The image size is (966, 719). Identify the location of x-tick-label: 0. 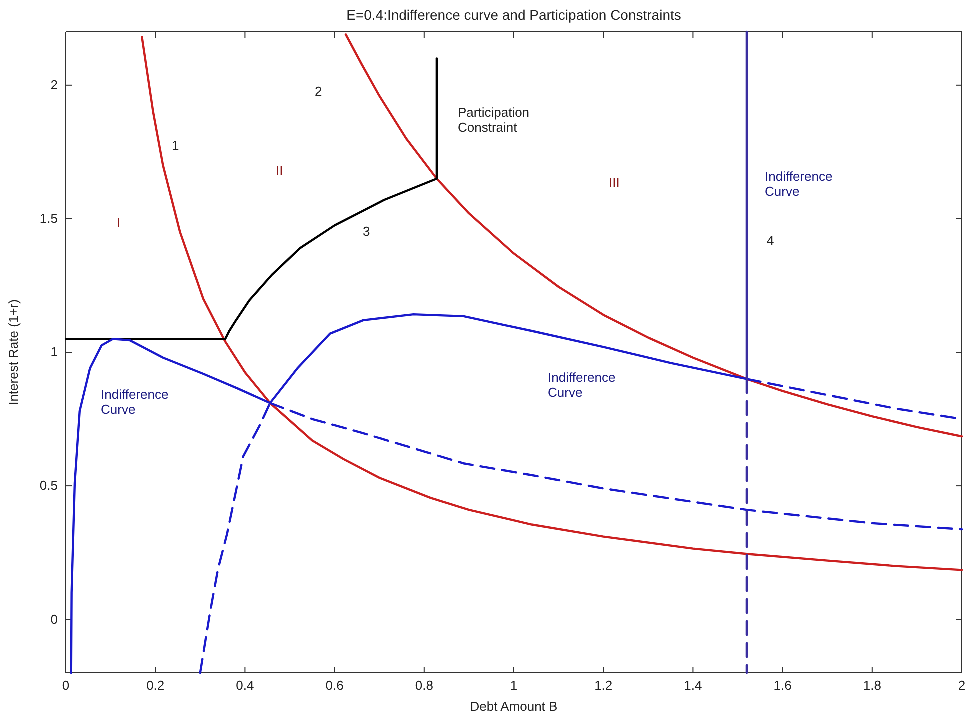
(66, 686).